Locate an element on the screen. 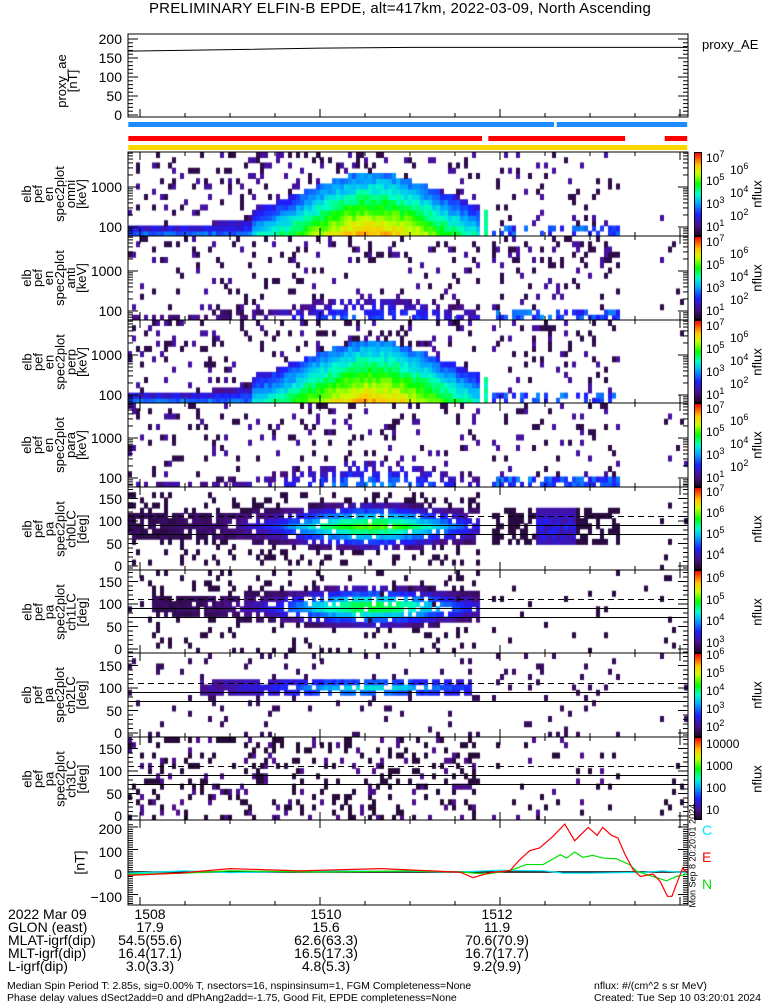 This screenshot has width=775, height=1004. colorbar-tick-label: 10000 is located at coordinates (722, 744).